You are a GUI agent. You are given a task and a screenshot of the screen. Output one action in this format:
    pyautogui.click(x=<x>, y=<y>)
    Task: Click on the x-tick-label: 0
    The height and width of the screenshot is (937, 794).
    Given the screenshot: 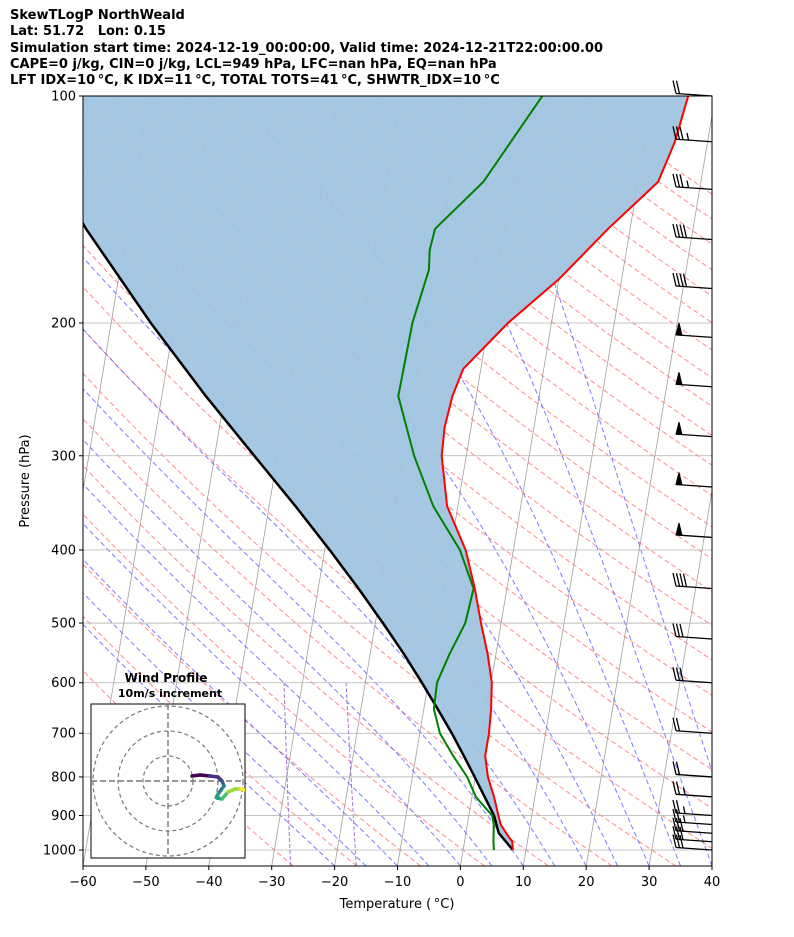 What is the action you would take?
    pyautogui.click(x=460, y=882)
    